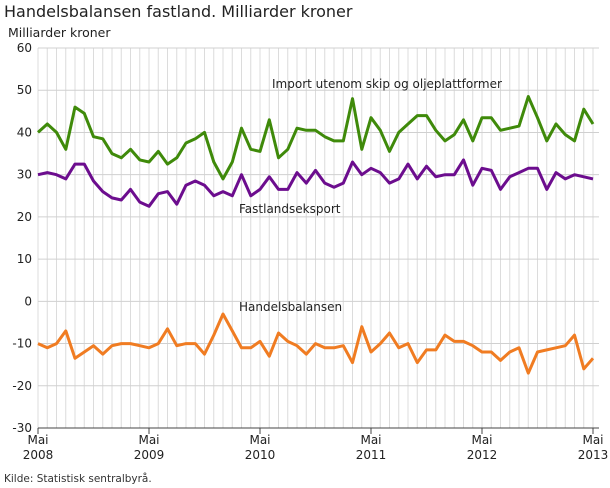 The height and width of the screenshot is (488, 610). Describe the element at coordinates (24, 175) in the screenshot. I see `y-tick-label: 30` at that location.